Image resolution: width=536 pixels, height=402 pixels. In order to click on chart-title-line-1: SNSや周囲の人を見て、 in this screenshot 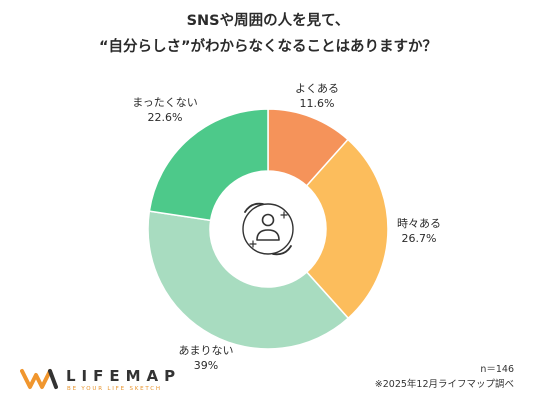, I will do `click(268, 21)`.